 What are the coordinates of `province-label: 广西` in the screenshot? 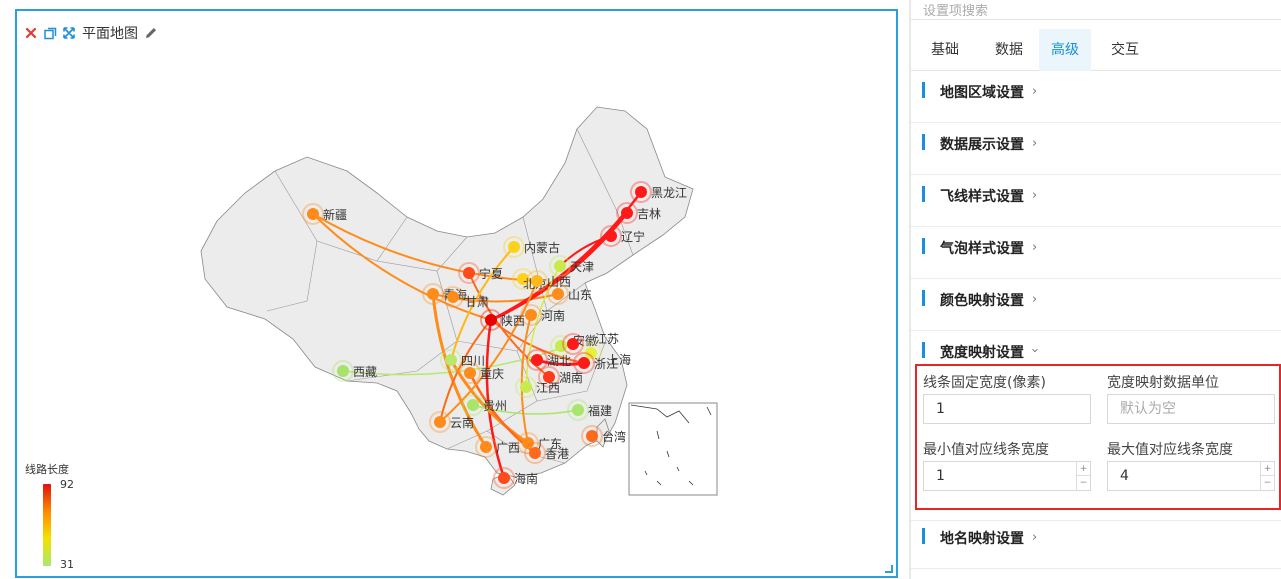 It's located at (508, 448).